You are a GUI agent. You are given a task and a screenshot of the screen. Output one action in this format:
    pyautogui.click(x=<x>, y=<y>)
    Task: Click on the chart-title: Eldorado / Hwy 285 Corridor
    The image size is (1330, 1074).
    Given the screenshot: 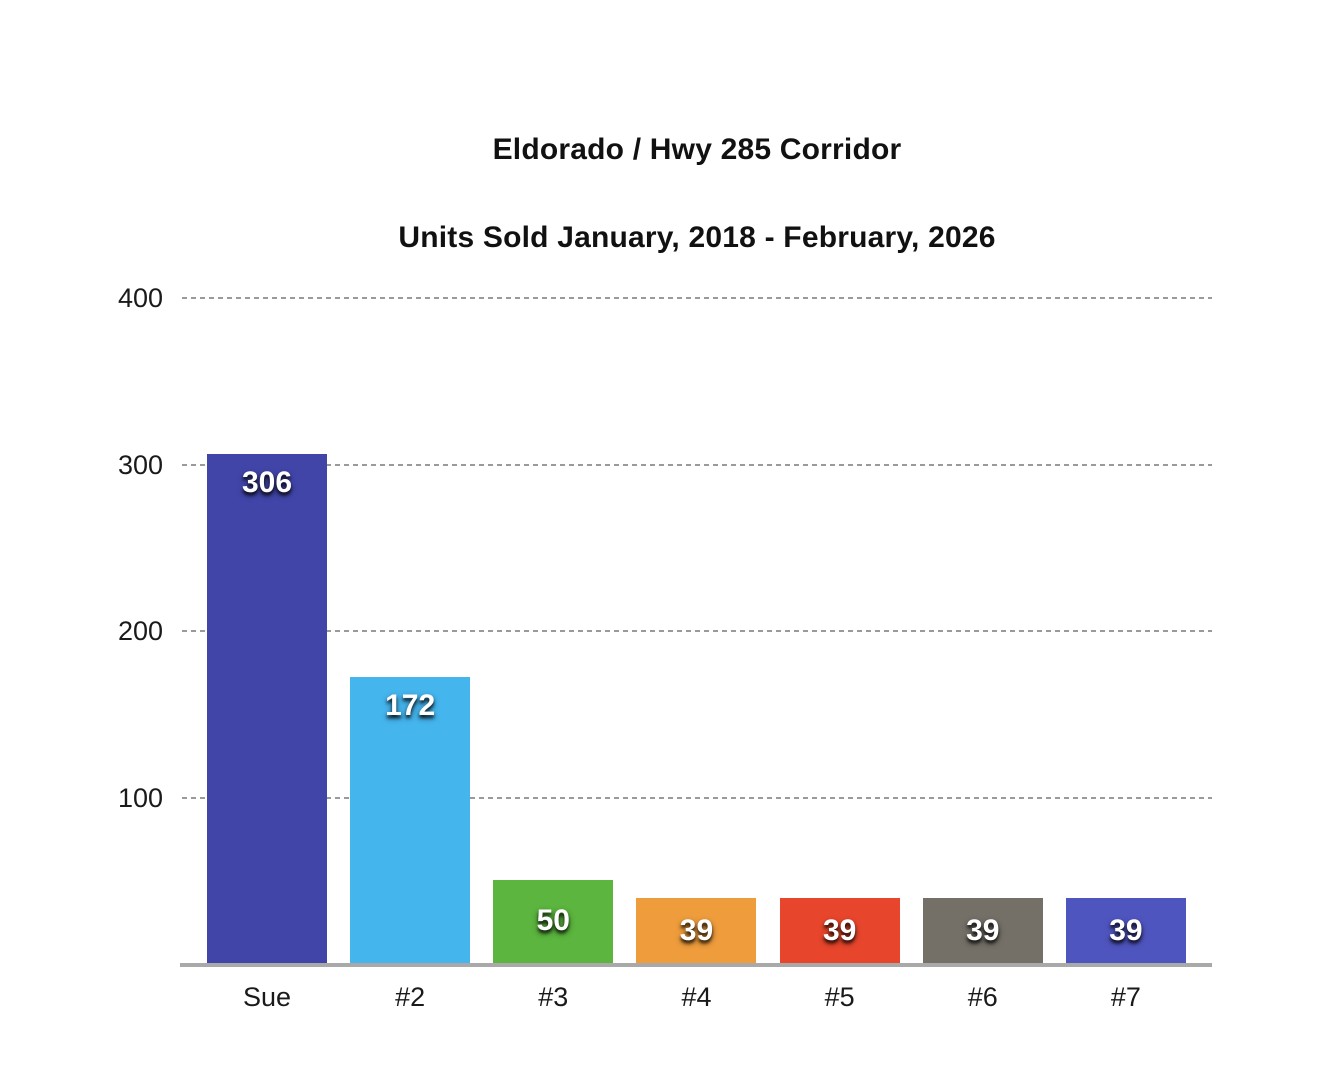 What is the action you would take?
    pyautogui.click(x=697, y=149)
    